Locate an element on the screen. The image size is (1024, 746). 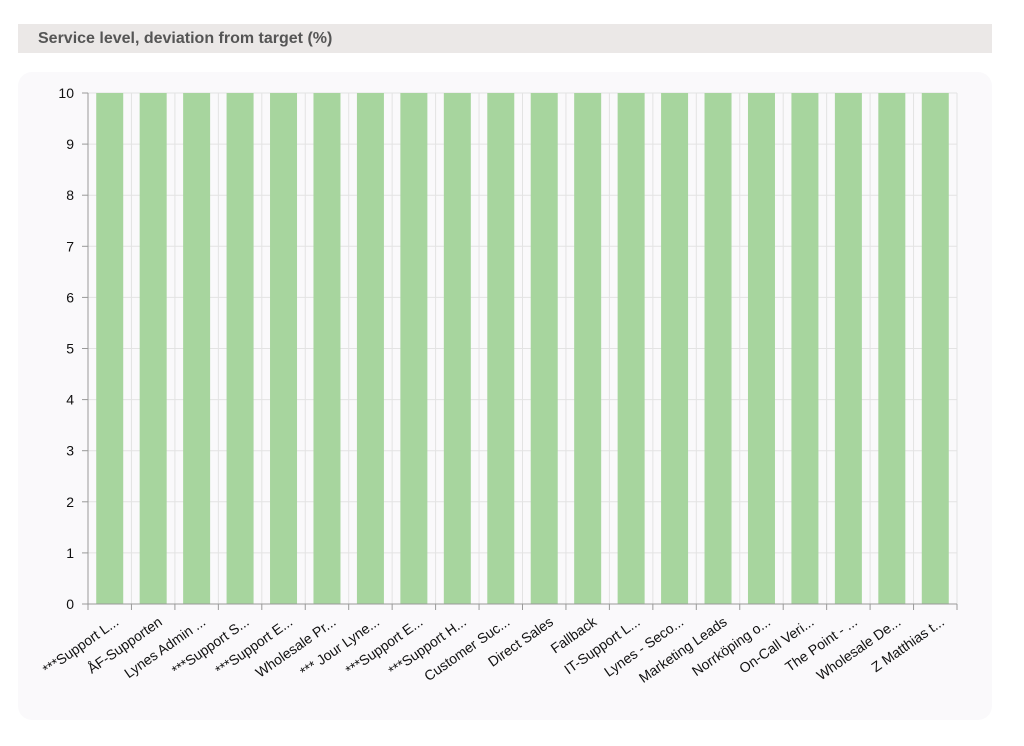
y-tick-label: 4 is located at coordinates (70, 400).